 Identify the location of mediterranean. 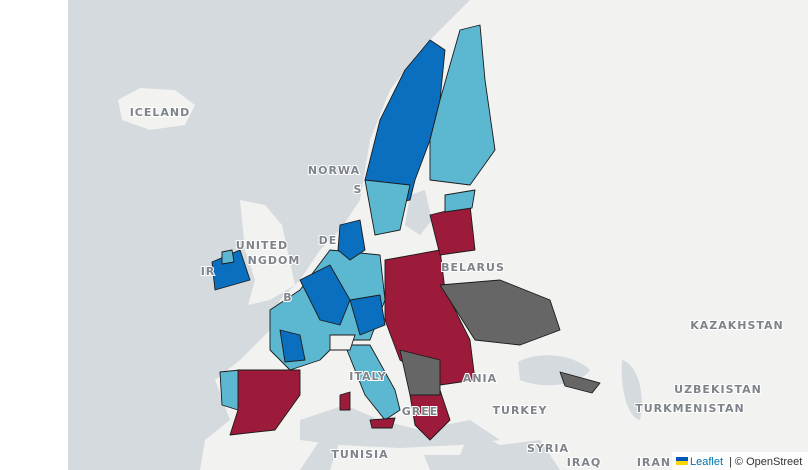
(400, 426).